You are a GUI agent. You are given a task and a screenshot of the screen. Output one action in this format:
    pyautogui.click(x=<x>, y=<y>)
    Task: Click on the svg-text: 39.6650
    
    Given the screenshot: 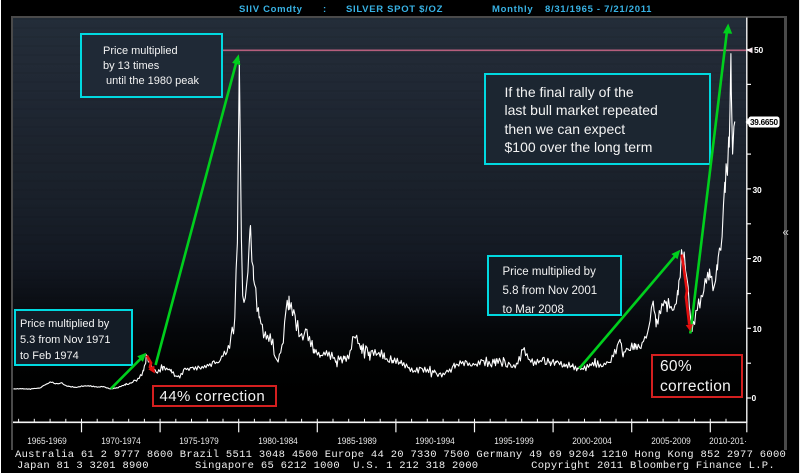 What is the action you would take?
    pyautogui.click(x=764, y=122)
    